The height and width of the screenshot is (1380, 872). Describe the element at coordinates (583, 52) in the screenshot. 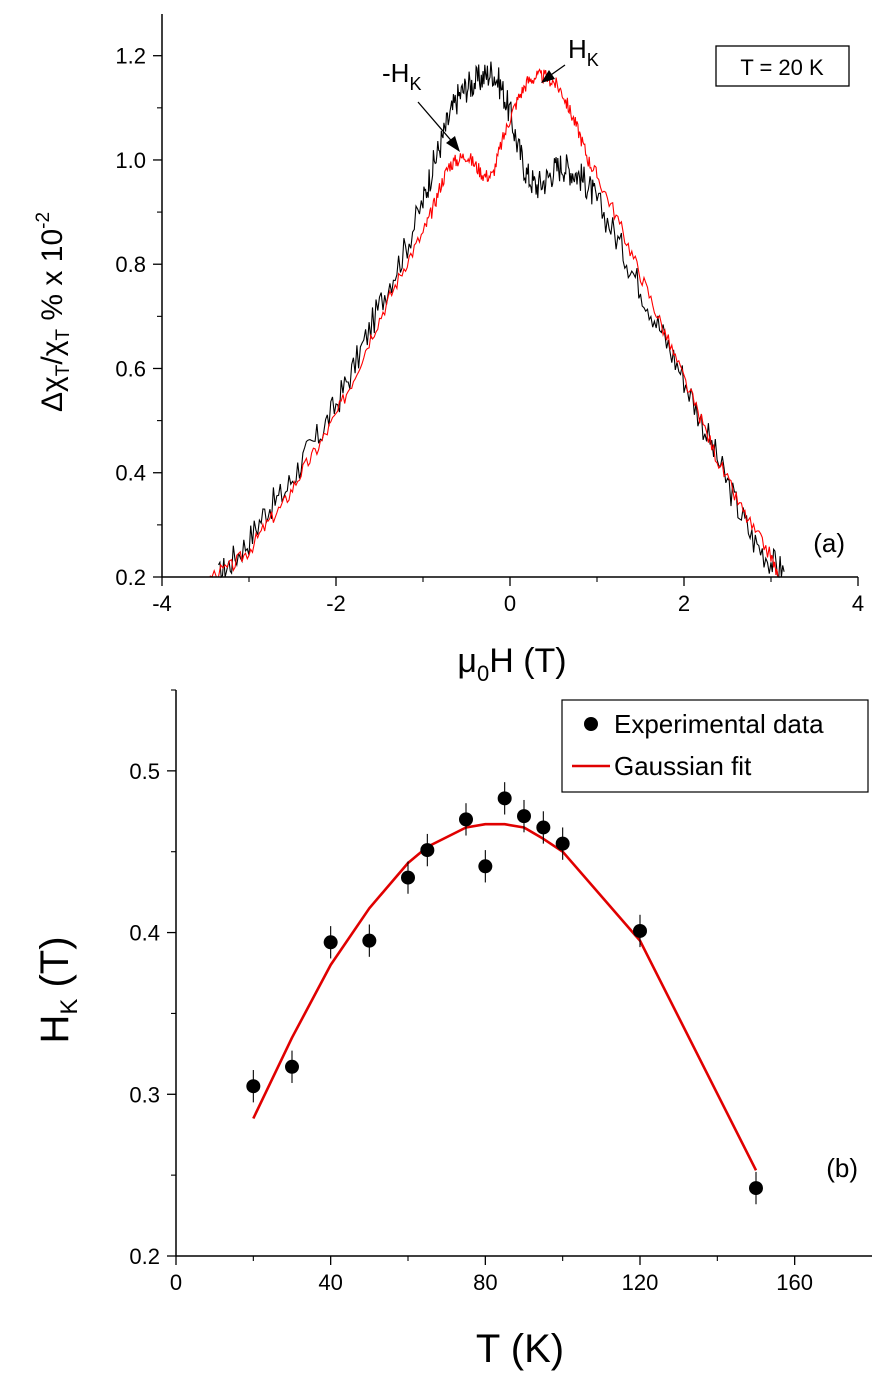

I see `hk-label: HK` at that location.